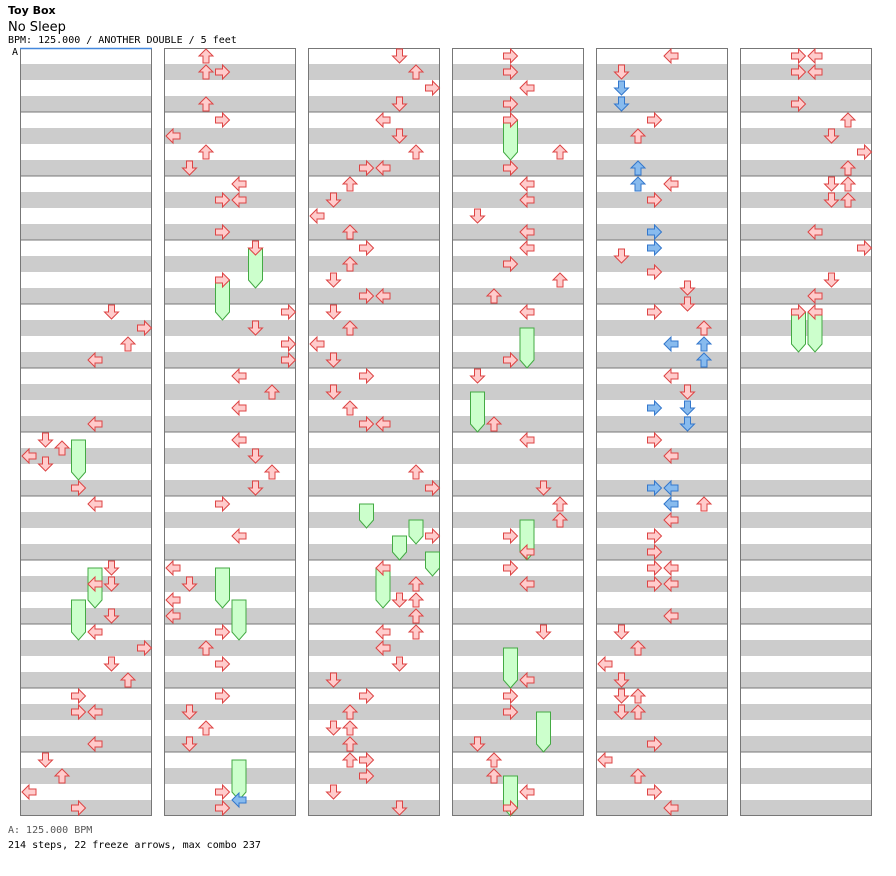 The height and width of the screenshot is (876, 896). Describe the element at coordinates (37, 27) in the screenshot. I see `song-title: No Sleep` at that location.